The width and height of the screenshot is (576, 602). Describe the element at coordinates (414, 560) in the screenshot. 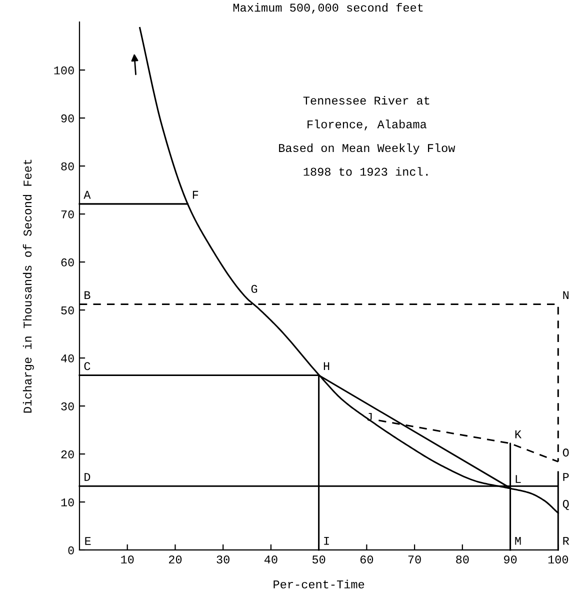

I see `x-tick-label: 70` at that location.